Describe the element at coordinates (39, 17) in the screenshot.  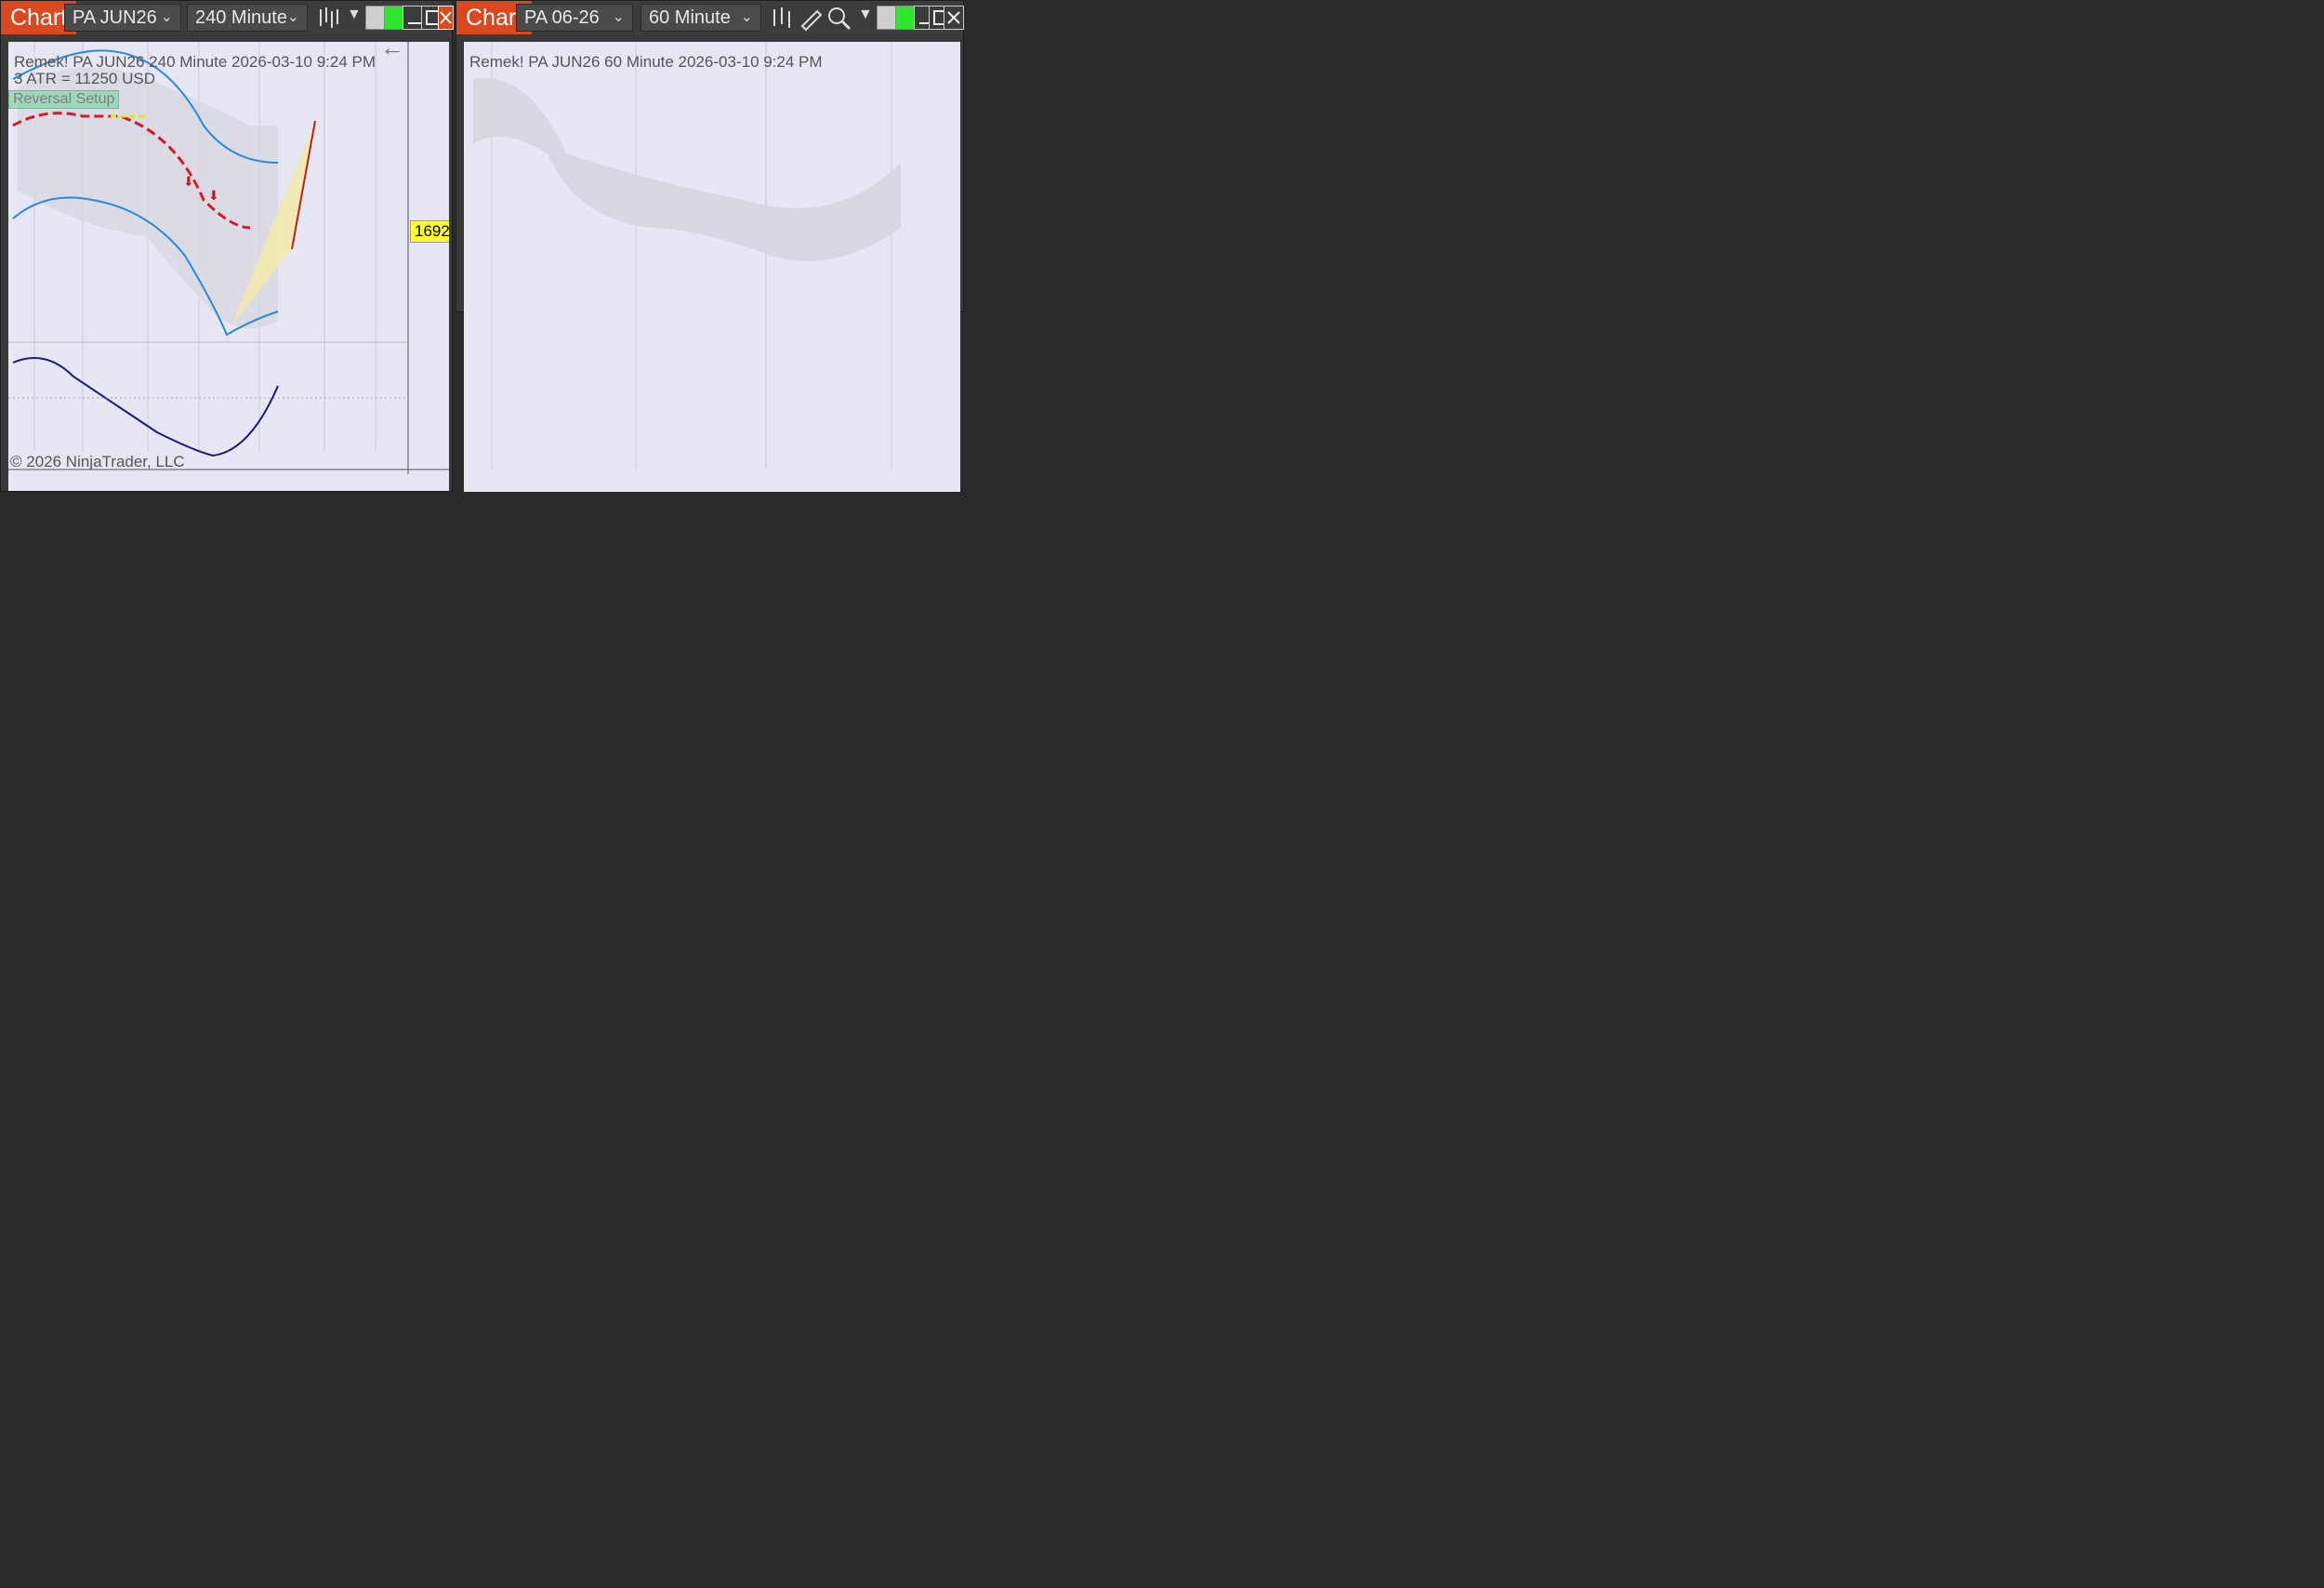
I see `chart-menu-button: Chart` at that location.